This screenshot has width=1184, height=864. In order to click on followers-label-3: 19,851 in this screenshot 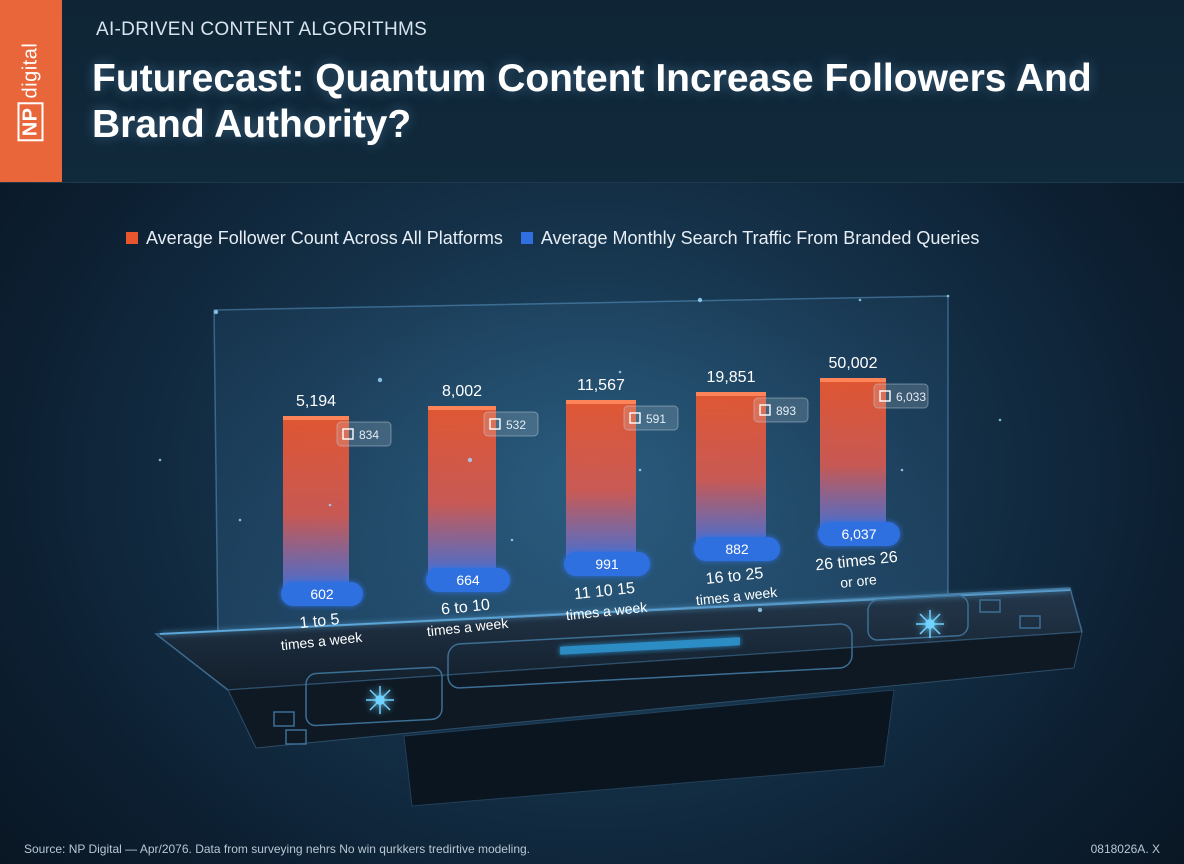, I will do `click(731, 377)`.